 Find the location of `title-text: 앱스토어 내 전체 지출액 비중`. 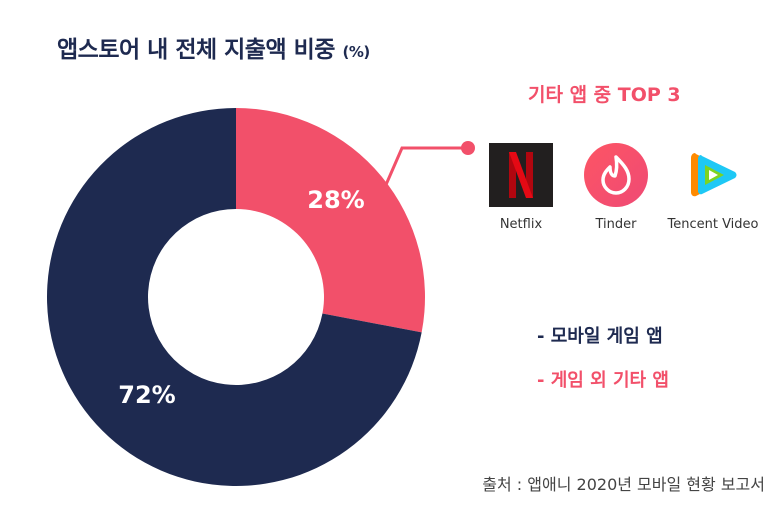

title-text: 앱스토어 내 전체 지출액 비중 is located at coordinates (196, 50).